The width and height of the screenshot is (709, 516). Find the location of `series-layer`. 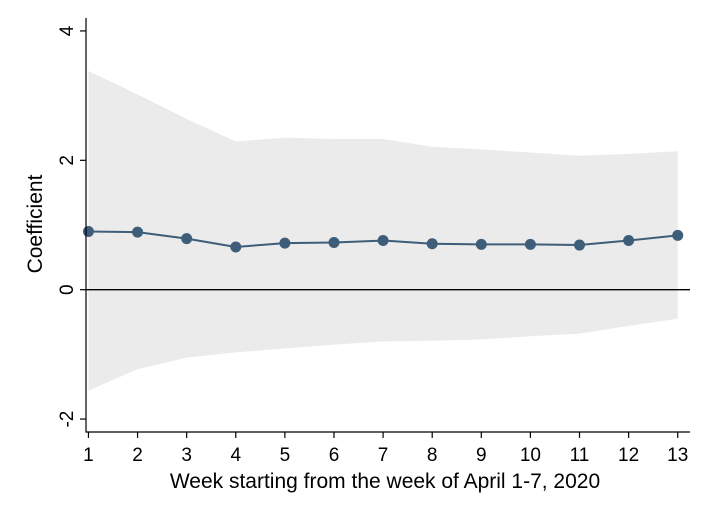

series-layer is located at coordinates (383, 239).